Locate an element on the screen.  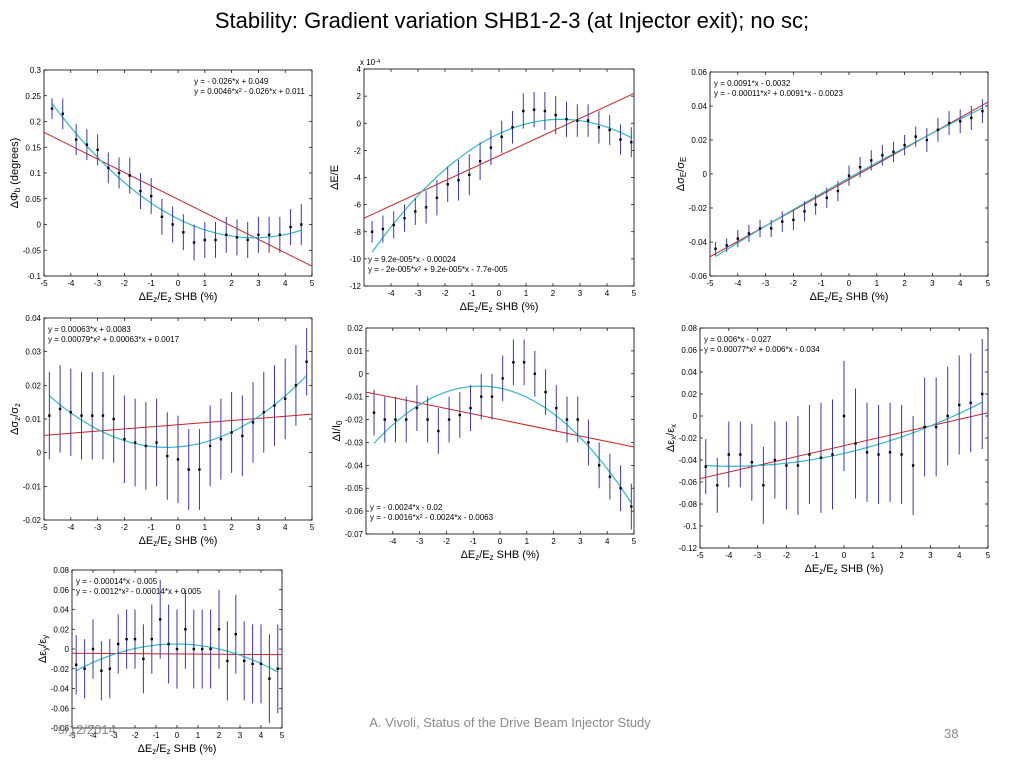
y-tick-label: 0.1 is located at coordinates (36, 173).